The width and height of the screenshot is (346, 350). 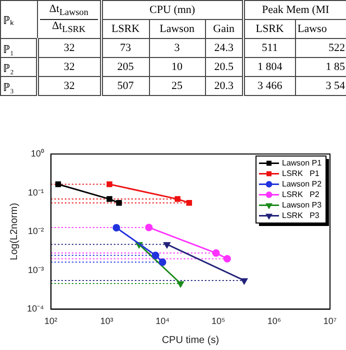 I want to click on x-tick-label: 10², so click(x=51, y=321).